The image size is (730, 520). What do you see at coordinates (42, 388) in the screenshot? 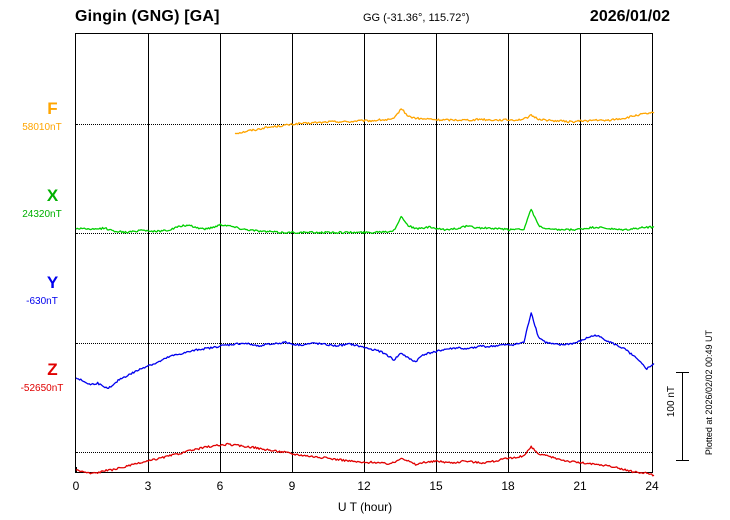
I see `component-baseline-Z: -52650nT` at bounding box center [42, 388].